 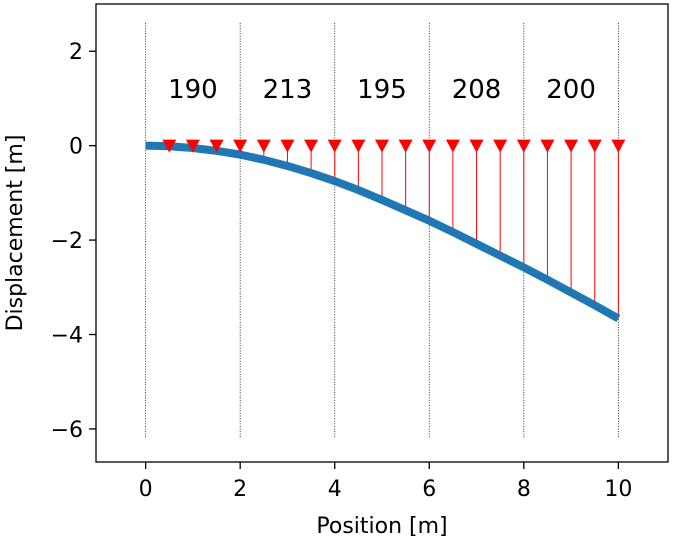 I want to click on segment-label: 195, so click(x=382, y=90).